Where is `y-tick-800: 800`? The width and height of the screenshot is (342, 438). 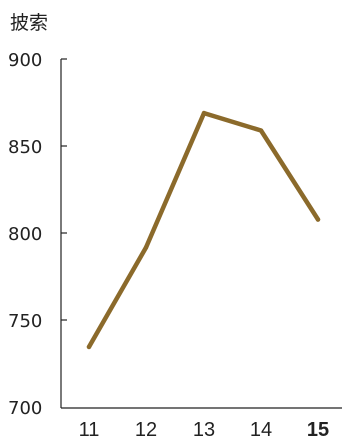
y-tick-800: 800 is located at coordinates (25, 234).